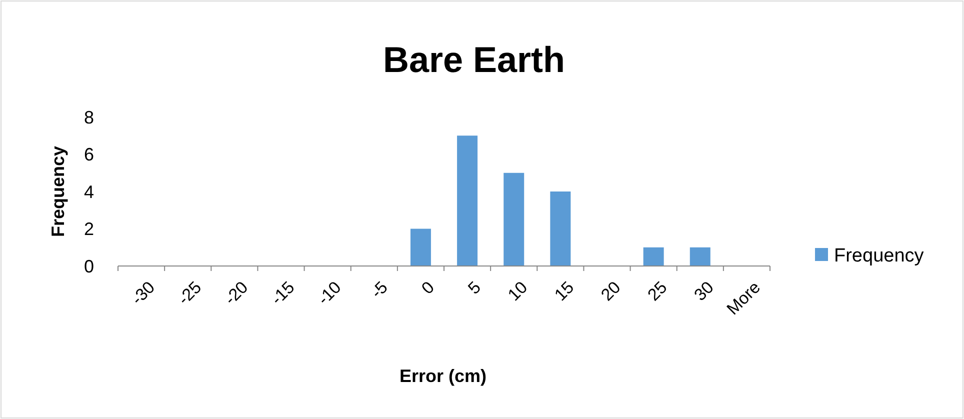  What do you see at coordinates (657, 291) in the screenshot?
I see `x-tick-label: 25` at bounding box center [657, 291].